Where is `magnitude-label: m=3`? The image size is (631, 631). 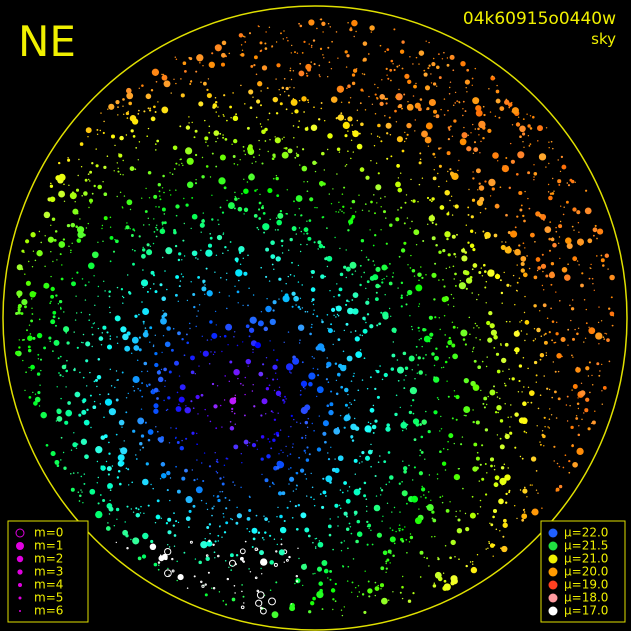 magnitude-label: m=3 is located at coordinates (48, 572).